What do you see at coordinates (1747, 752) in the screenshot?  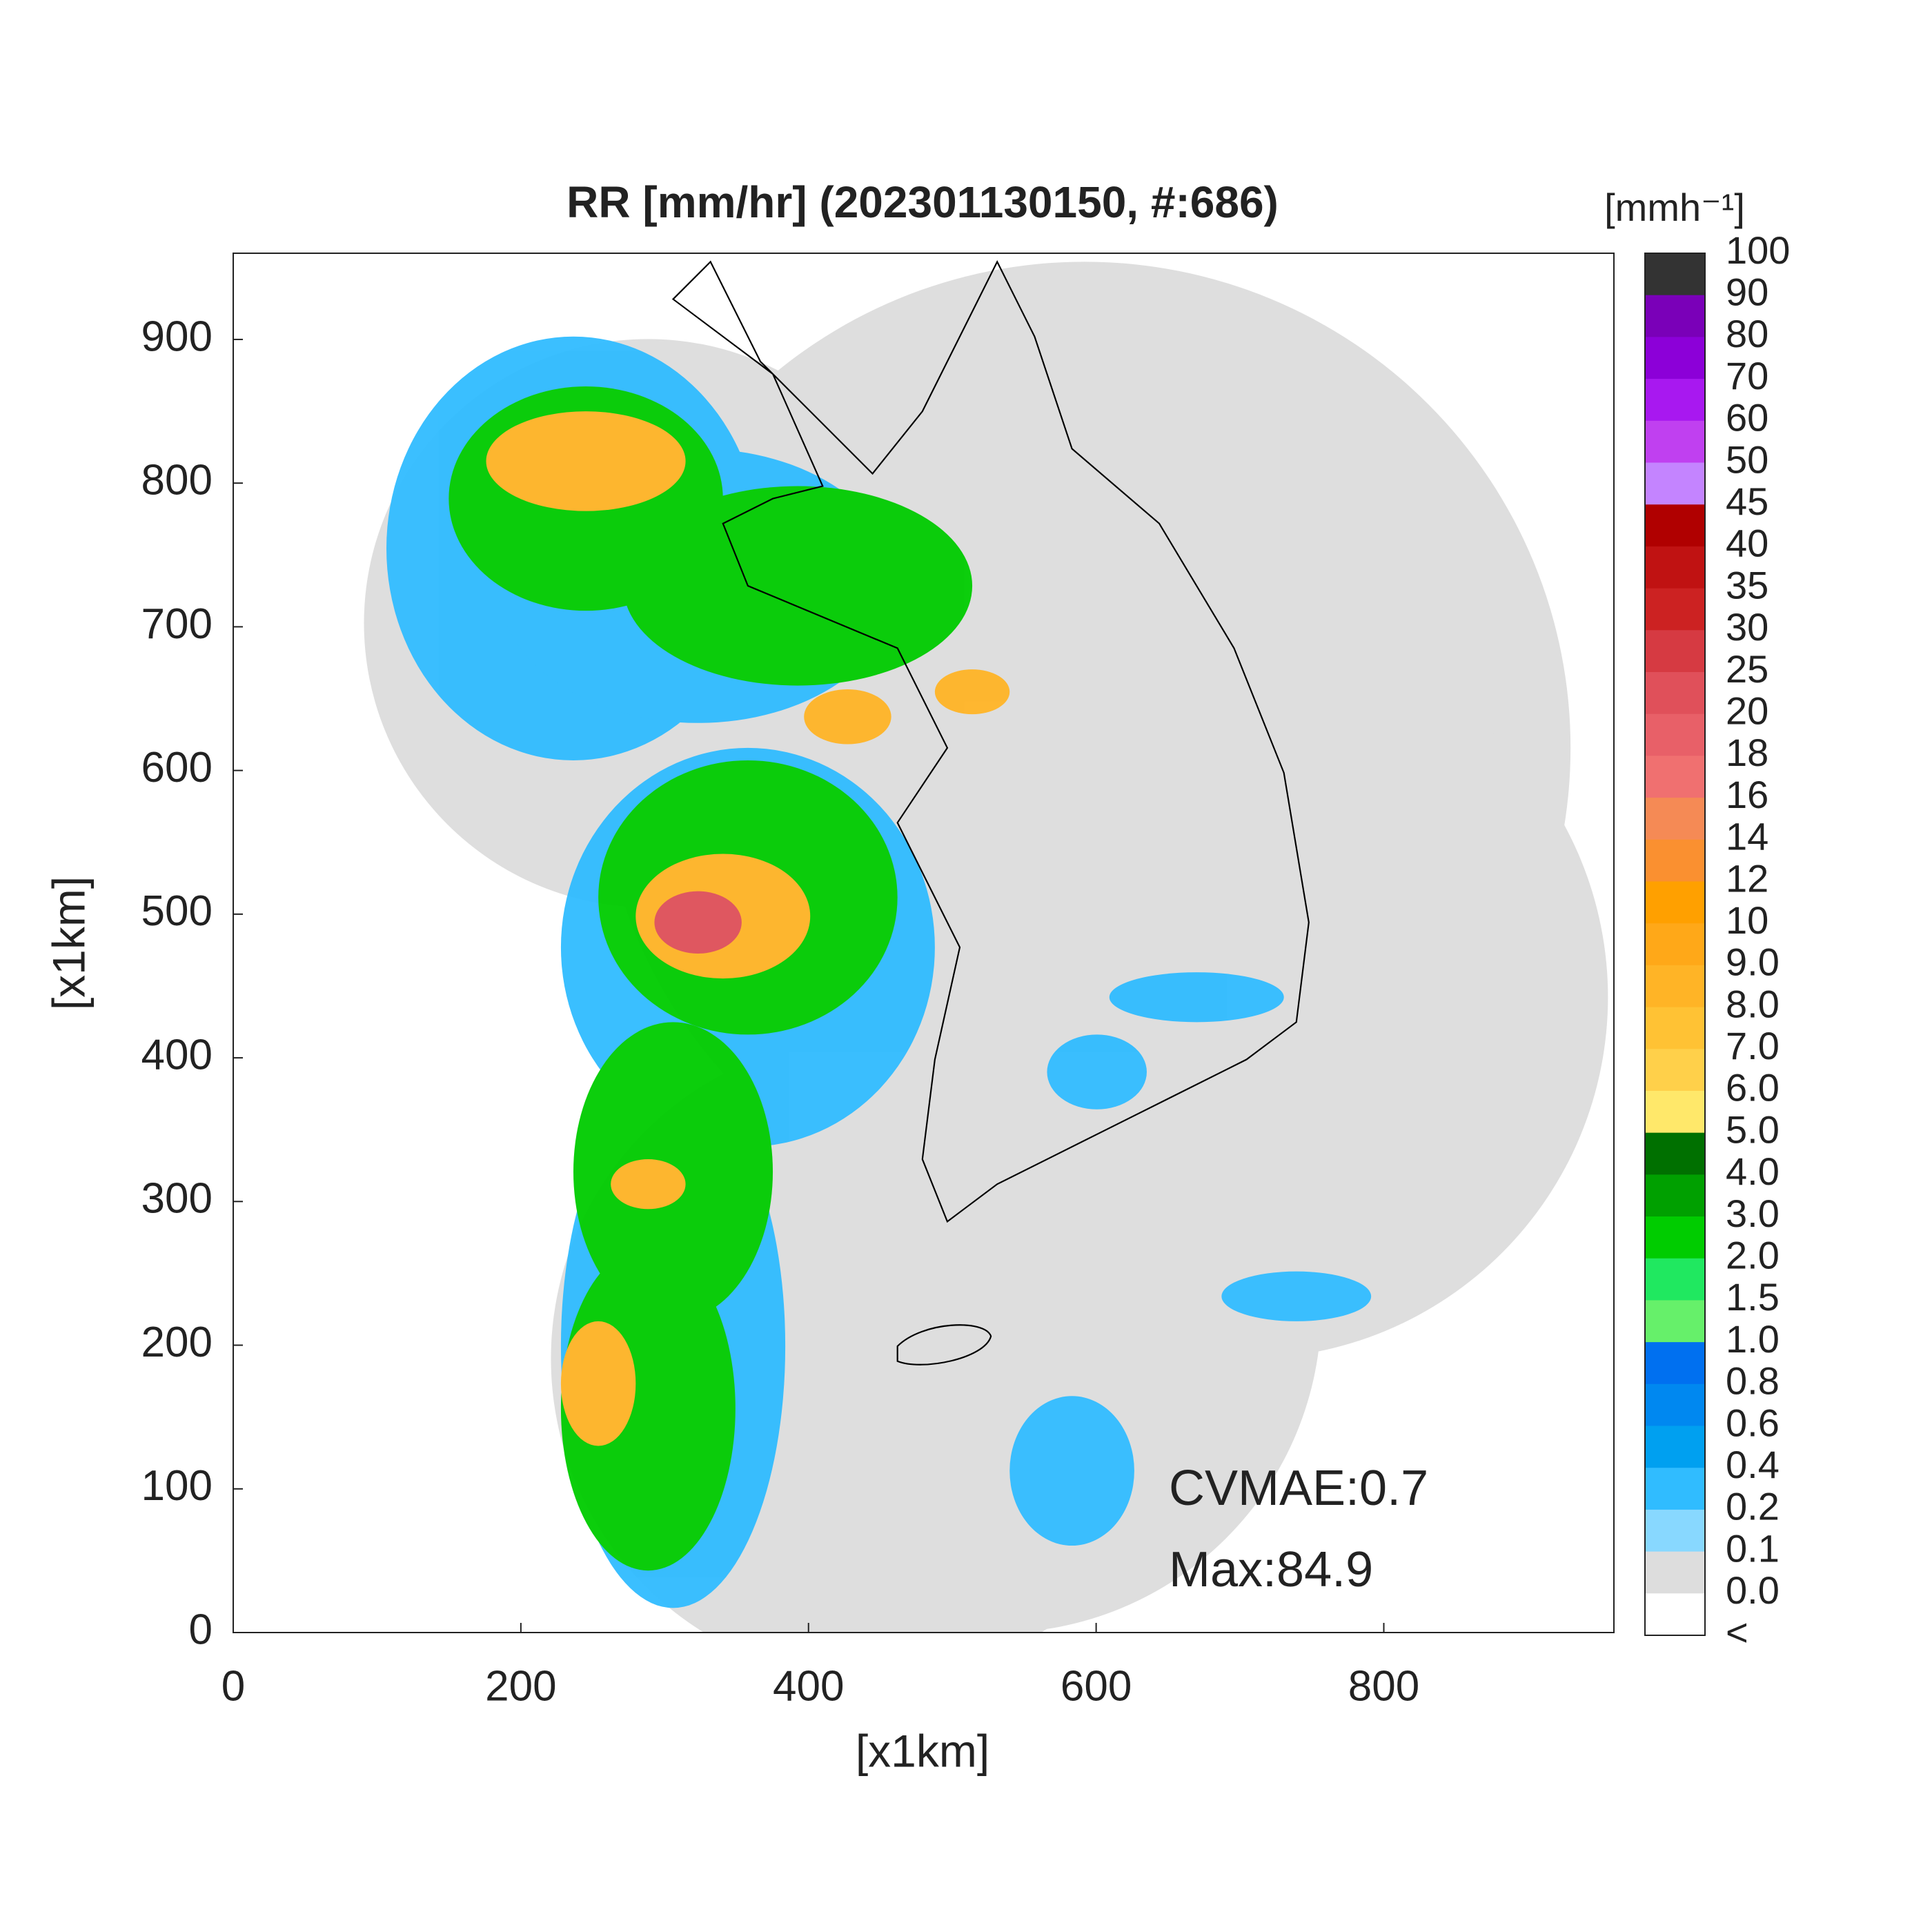 I see `colorbar-tick-label: 18` at bounding box center [1747, 752].